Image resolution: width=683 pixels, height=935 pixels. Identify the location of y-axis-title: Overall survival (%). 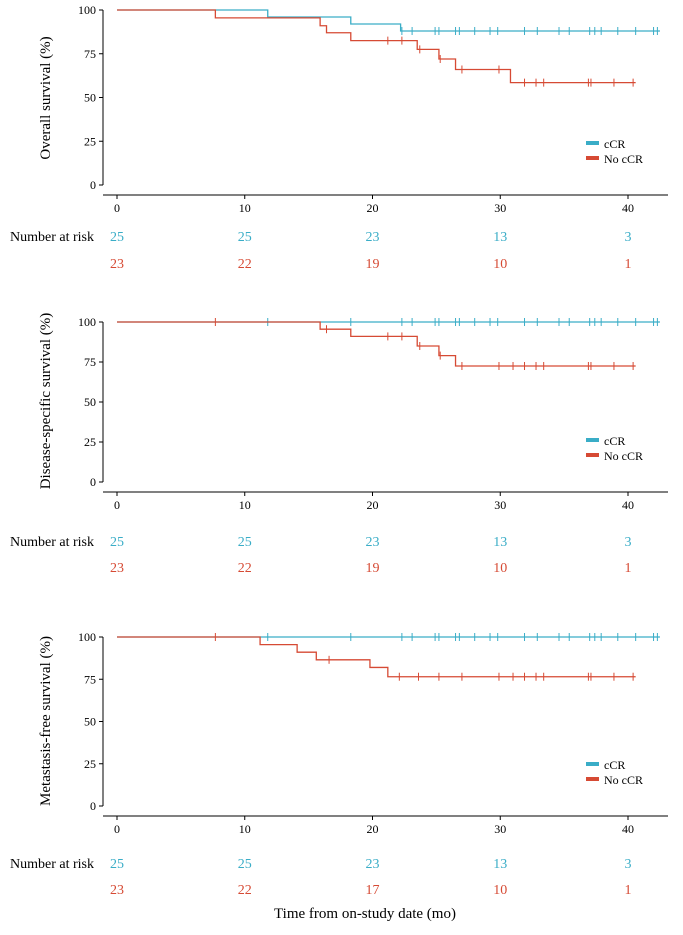
(46, 97).